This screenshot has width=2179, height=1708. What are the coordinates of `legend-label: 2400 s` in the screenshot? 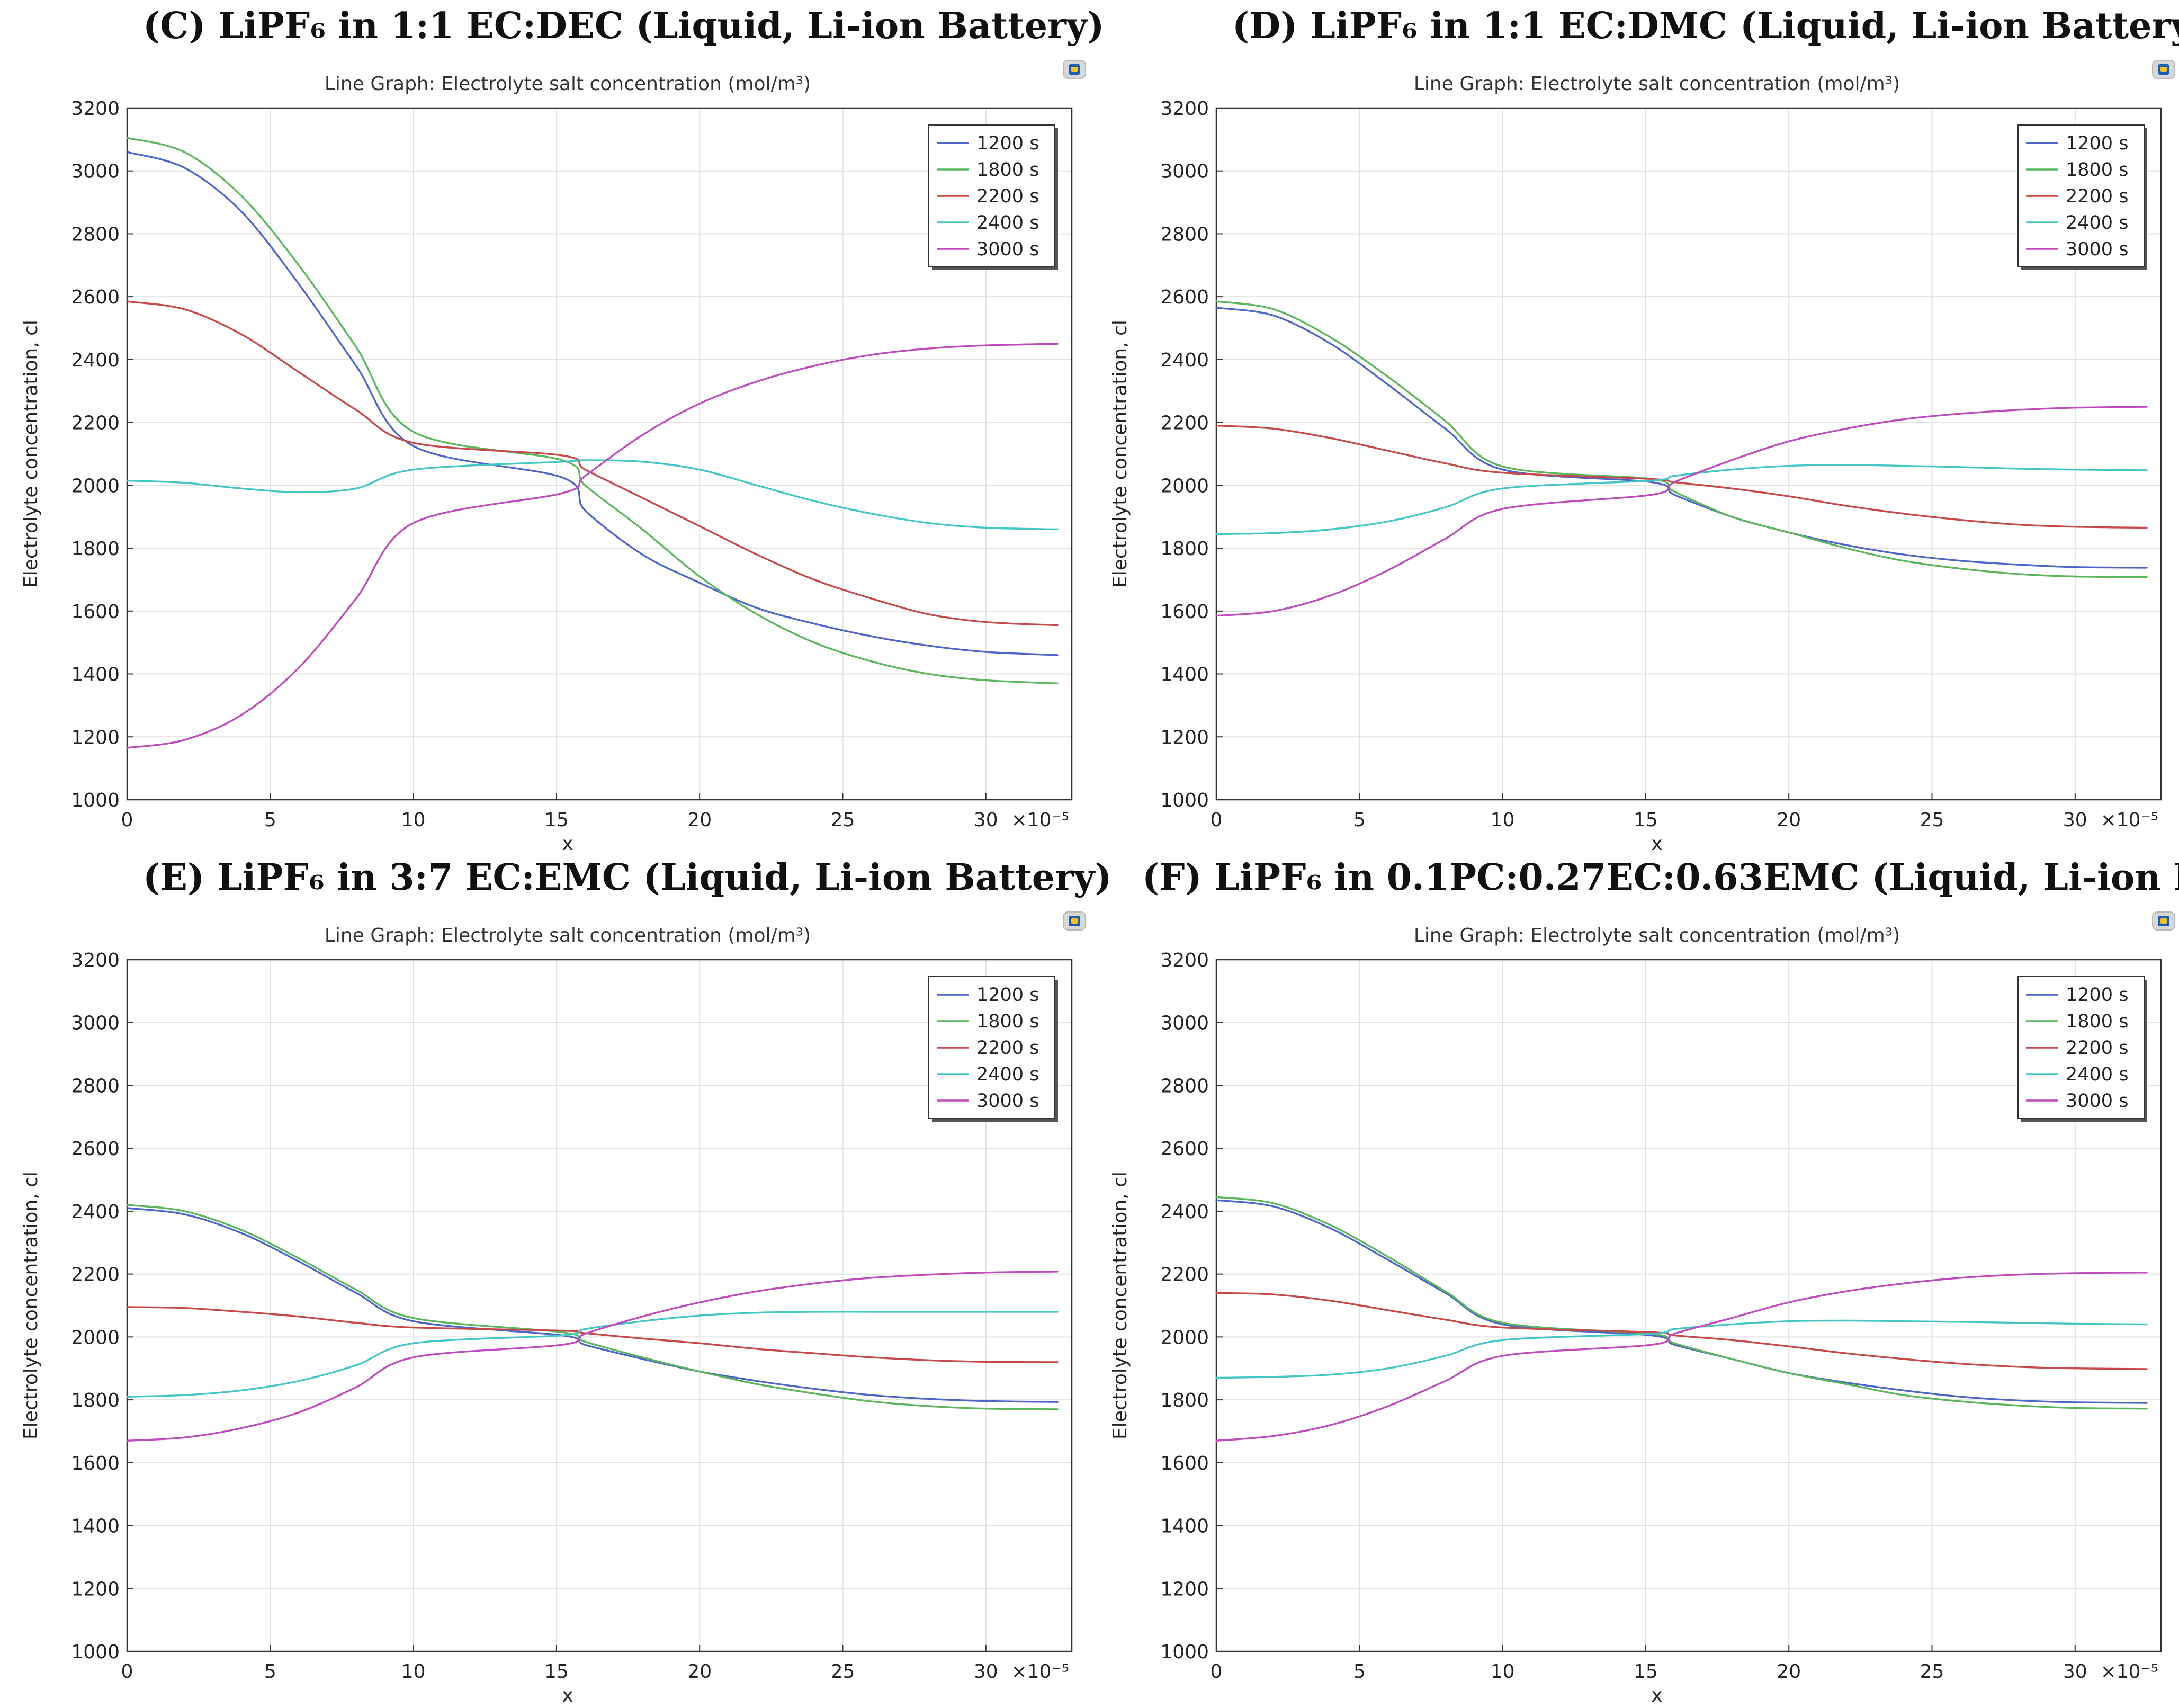 It's located at (1007, 1074).